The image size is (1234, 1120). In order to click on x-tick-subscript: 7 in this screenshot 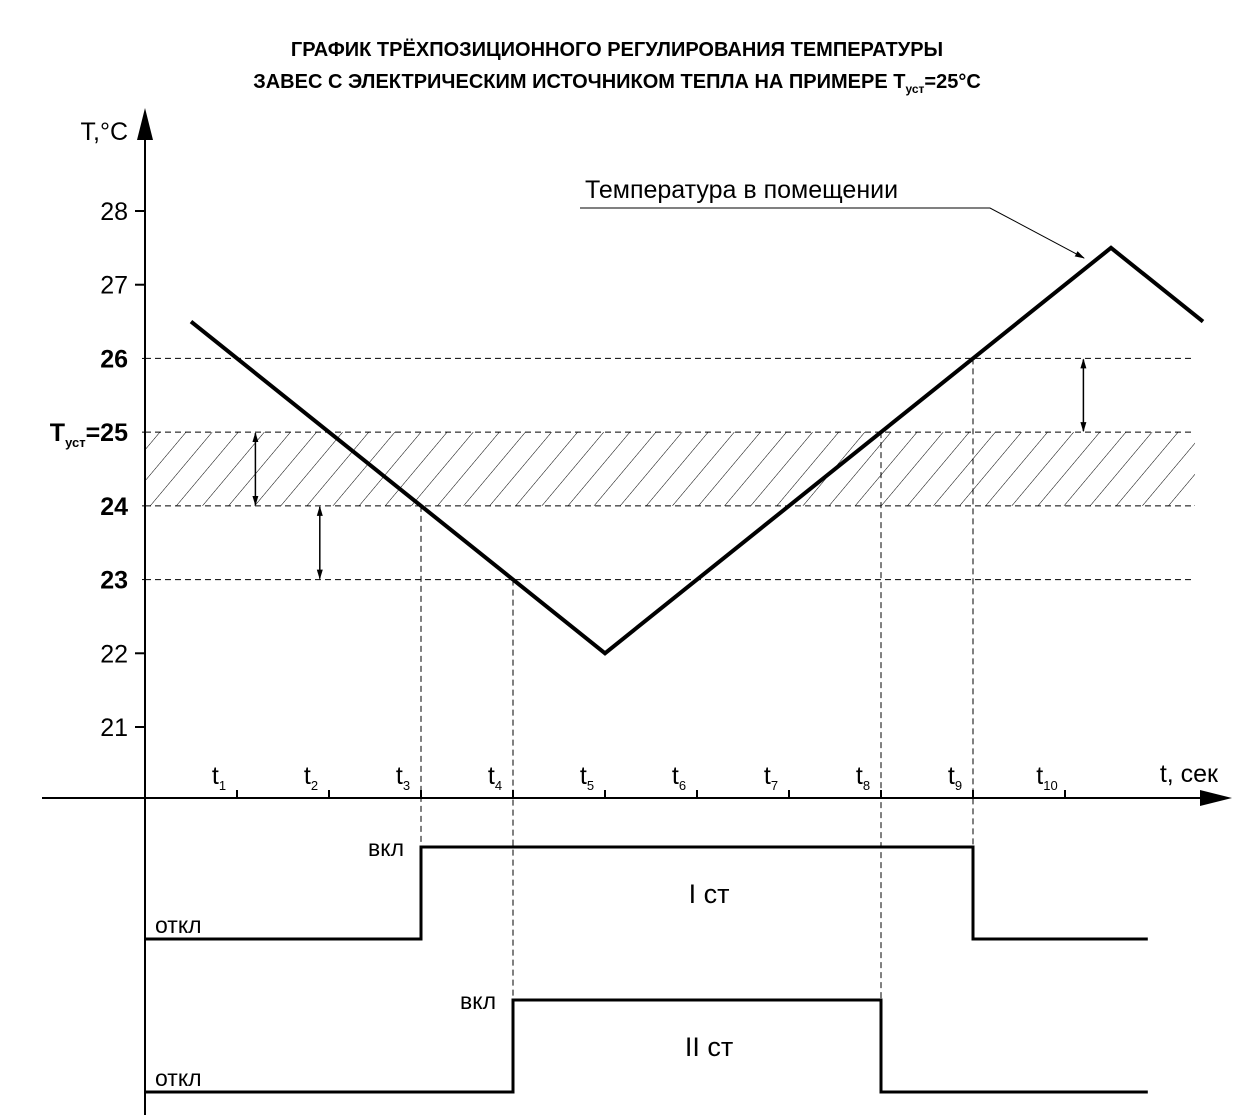, I will do `click(774, 785)`.